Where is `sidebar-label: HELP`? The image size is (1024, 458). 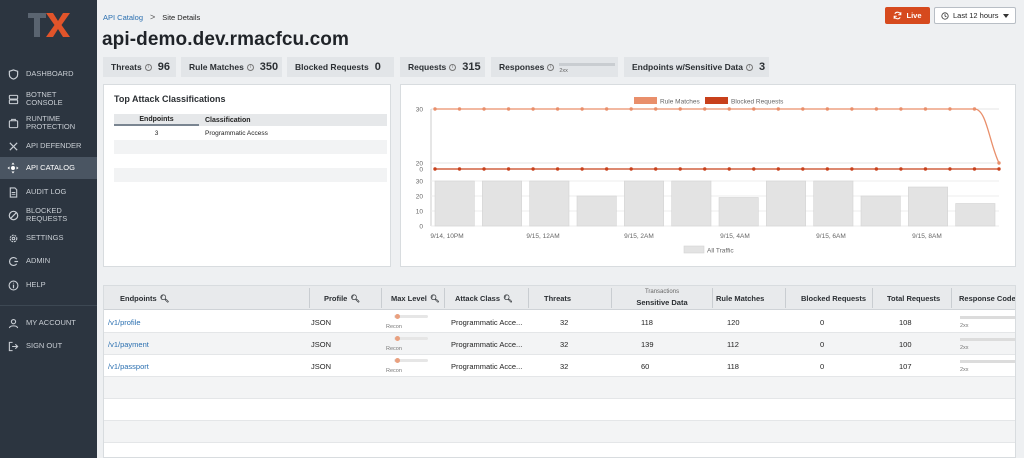
sidebar-label: HELP is located at coordinates (36, 284).